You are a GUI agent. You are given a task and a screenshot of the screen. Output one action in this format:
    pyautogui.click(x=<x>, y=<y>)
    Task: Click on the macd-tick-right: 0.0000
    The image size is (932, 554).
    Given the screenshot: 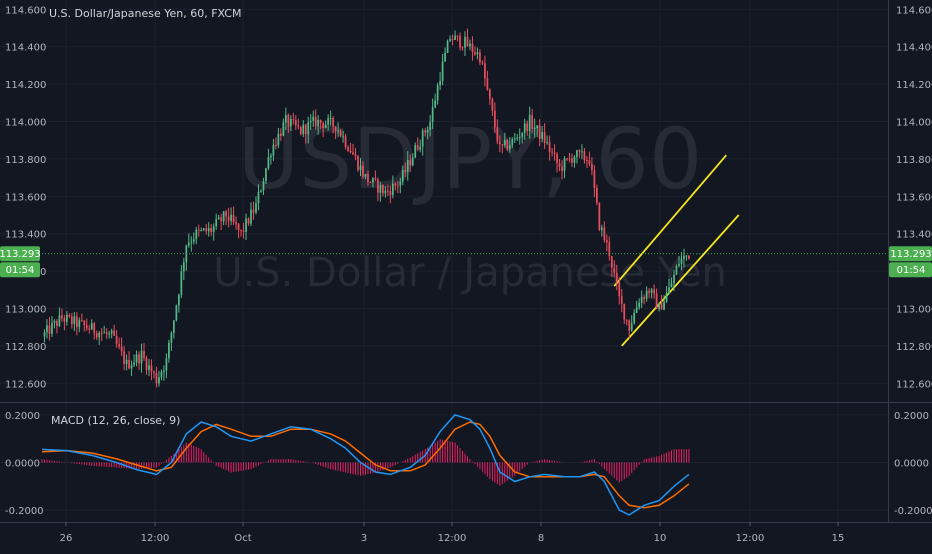 What is the action you would take?
    pyautogui.click(x=911, y=464)
    